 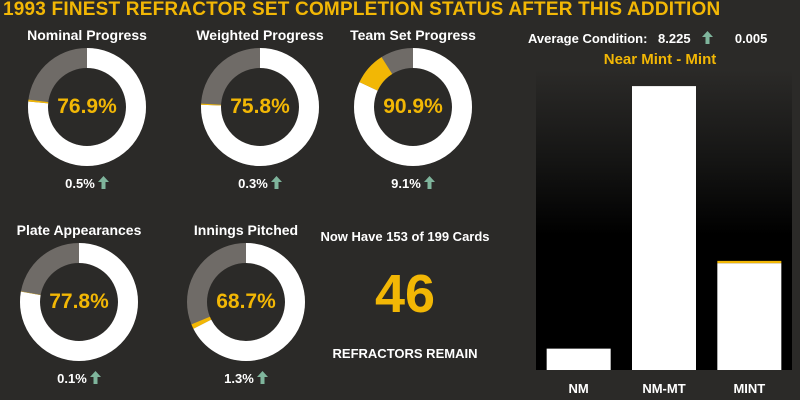 I want to click on gauge-value: 76.9%, so click(x=87, y=106).